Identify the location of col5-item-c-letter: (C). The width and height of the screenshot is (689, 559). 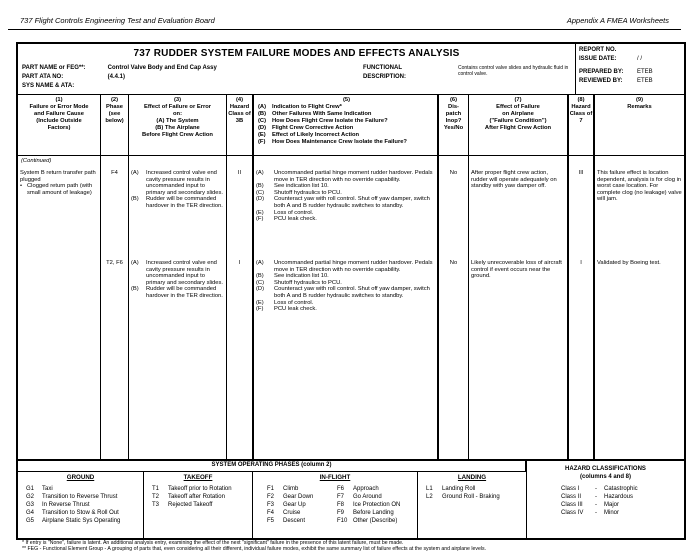
(262, 121).